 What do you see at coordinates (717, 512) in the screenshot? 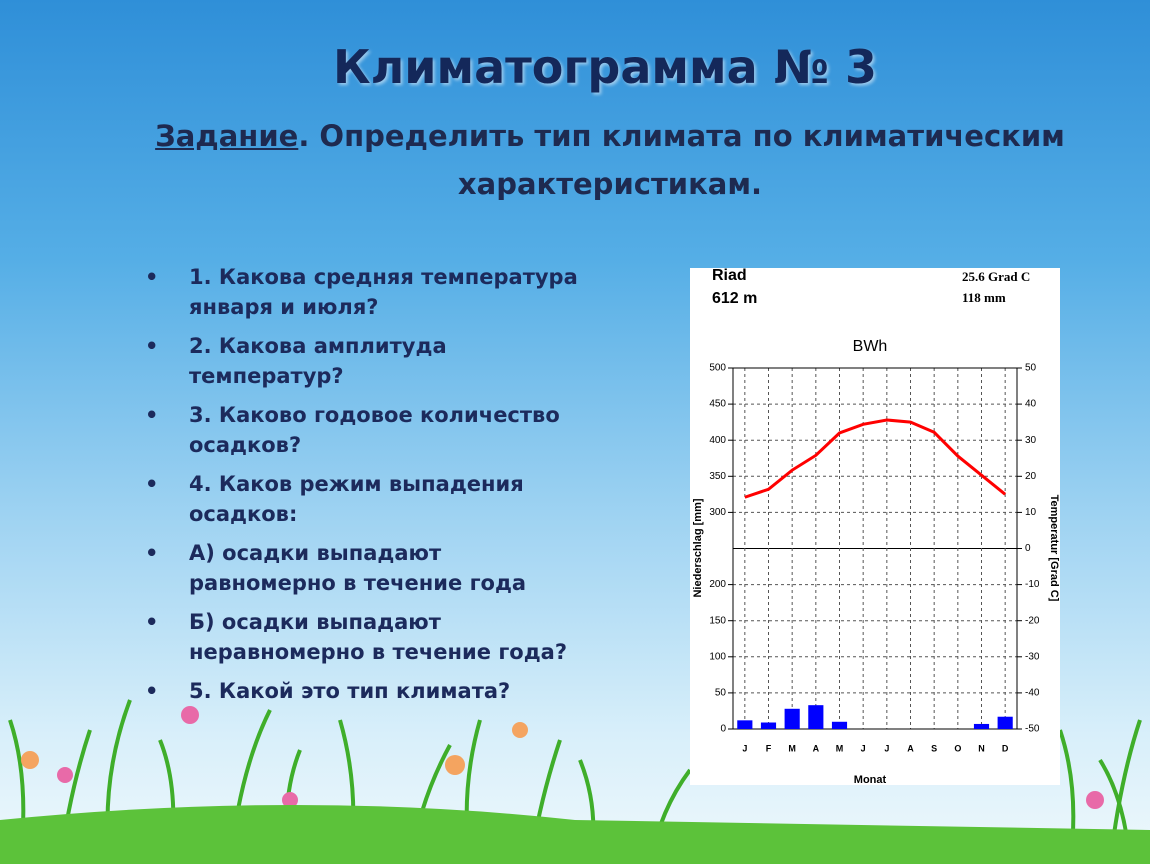
I see `y-tick-label: 300` at bounding box center [717, 512].